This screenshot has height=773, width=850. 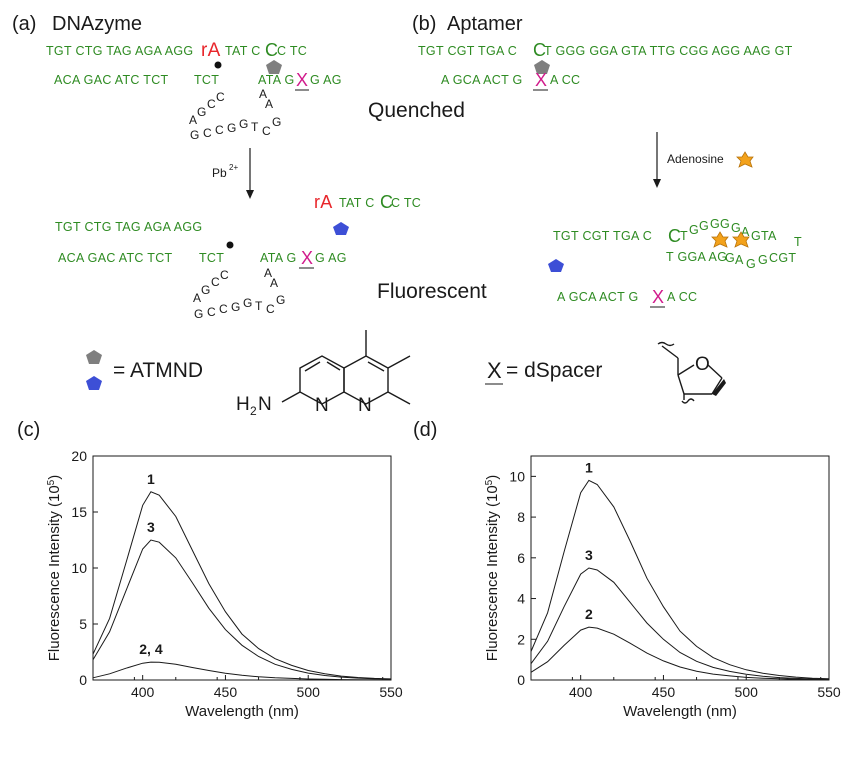 I want to click on dspacer-structure-icon, so click(x=690, y=372).